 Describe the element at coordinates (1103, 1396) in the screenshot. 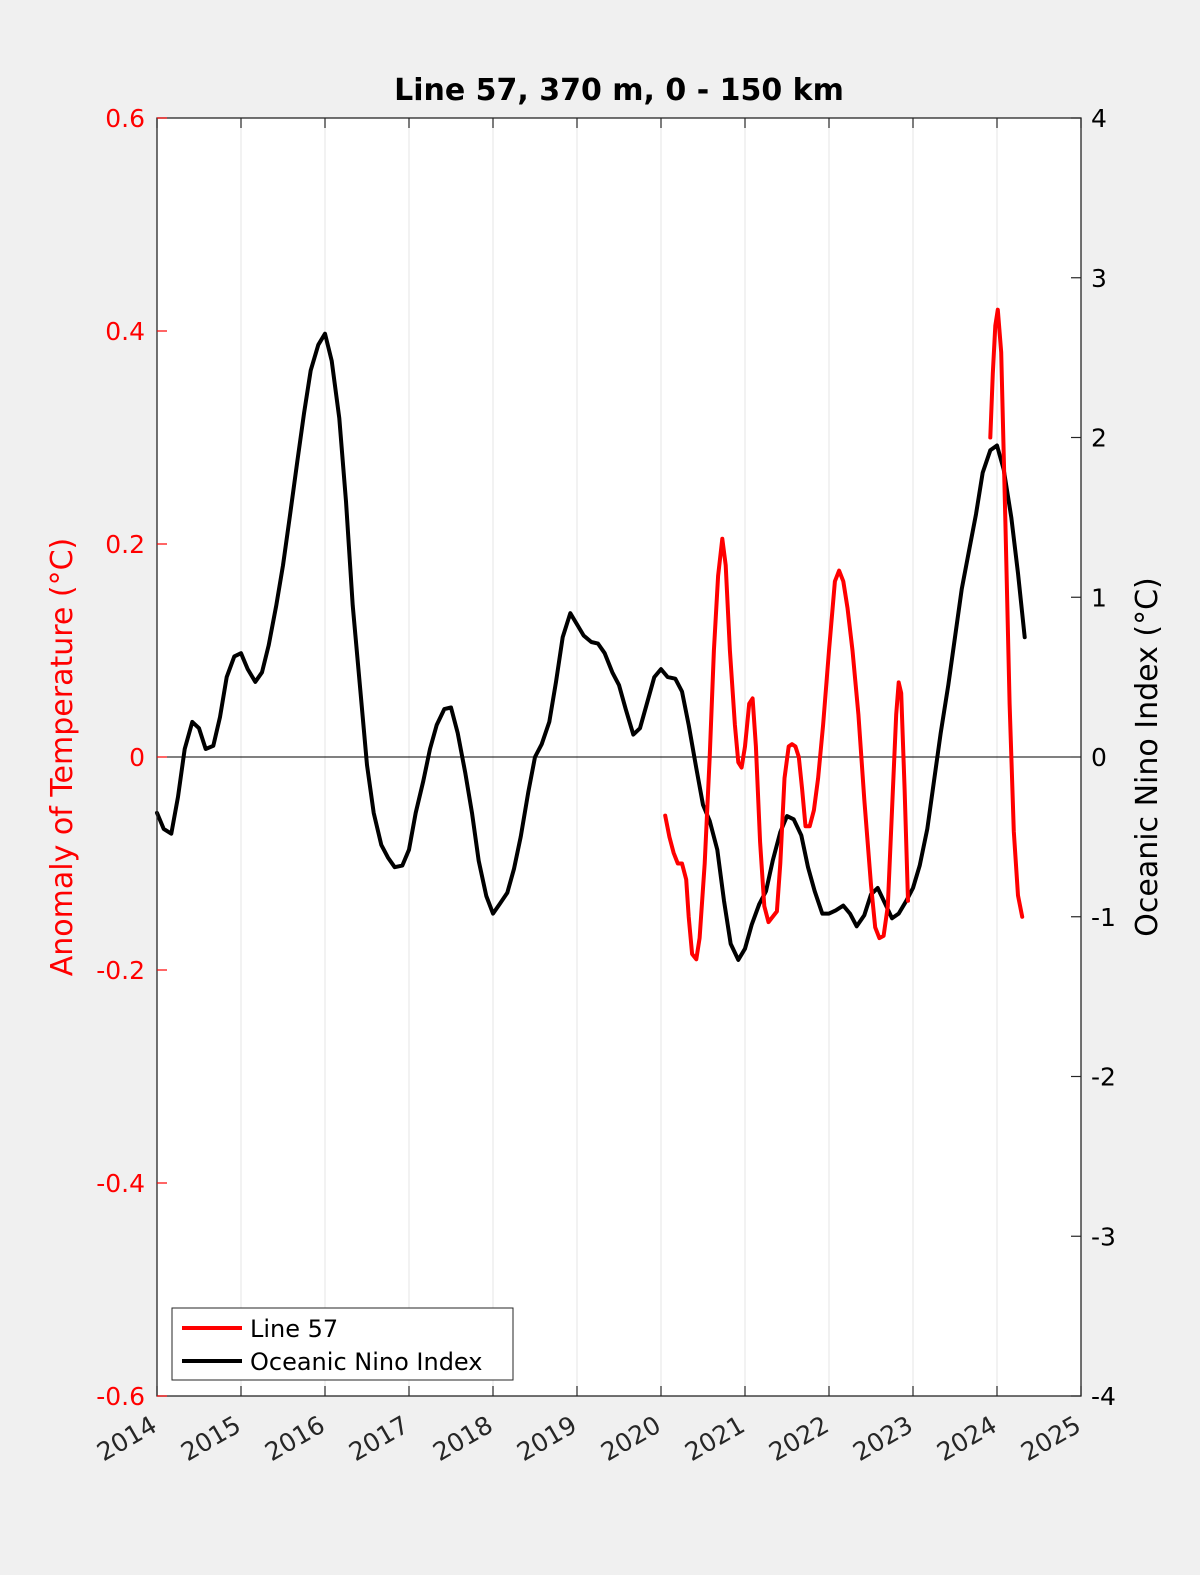

I see `y-right-tick-label: -4` at that location.